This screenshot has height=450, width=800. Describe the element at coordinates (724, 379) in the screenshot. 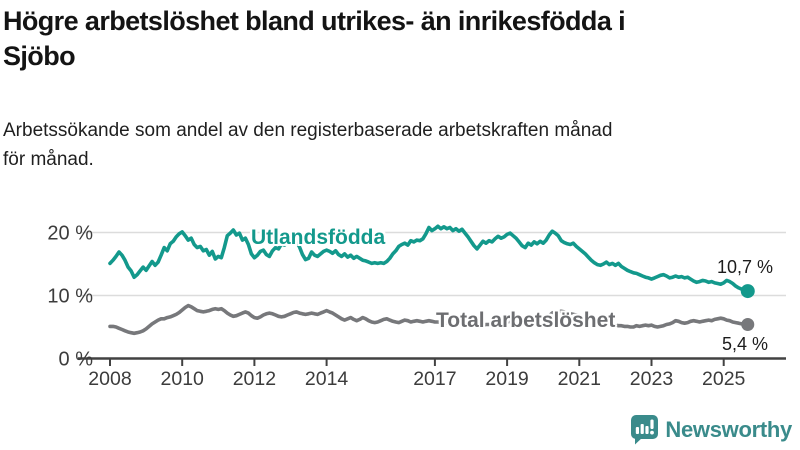

I see `x-tick-label: 2025` at that location.